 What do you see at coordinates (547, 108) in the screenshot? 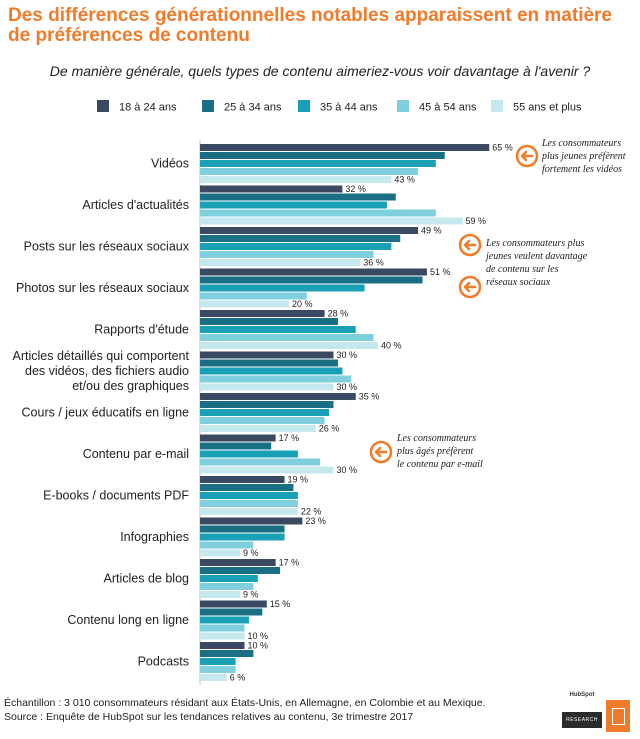
I see `legend-label: 55 ans et plus` at bounding box center [547, 108].